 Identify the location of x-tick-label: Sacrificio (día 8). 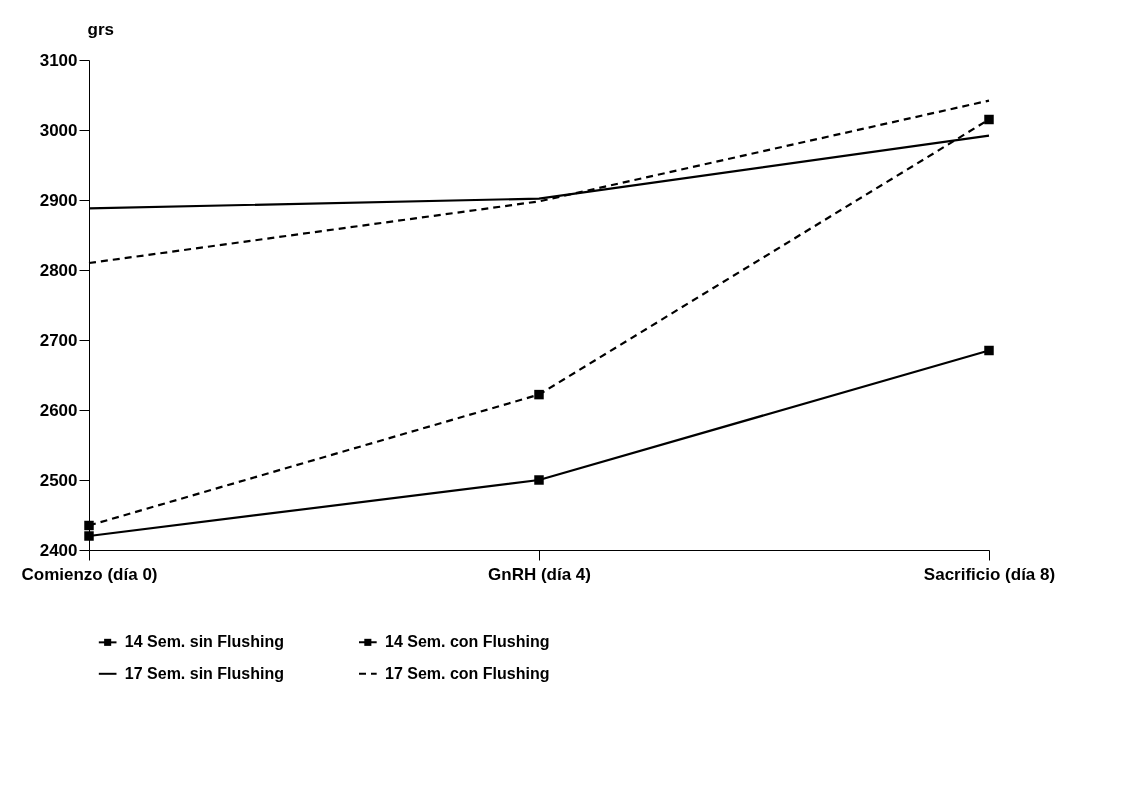
(989, 574).